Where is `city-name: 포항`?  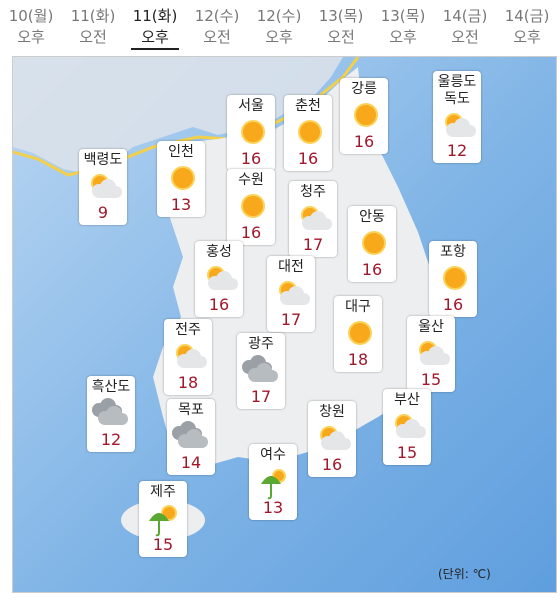
city-name: 포항 is located at coordinates (453, 252).